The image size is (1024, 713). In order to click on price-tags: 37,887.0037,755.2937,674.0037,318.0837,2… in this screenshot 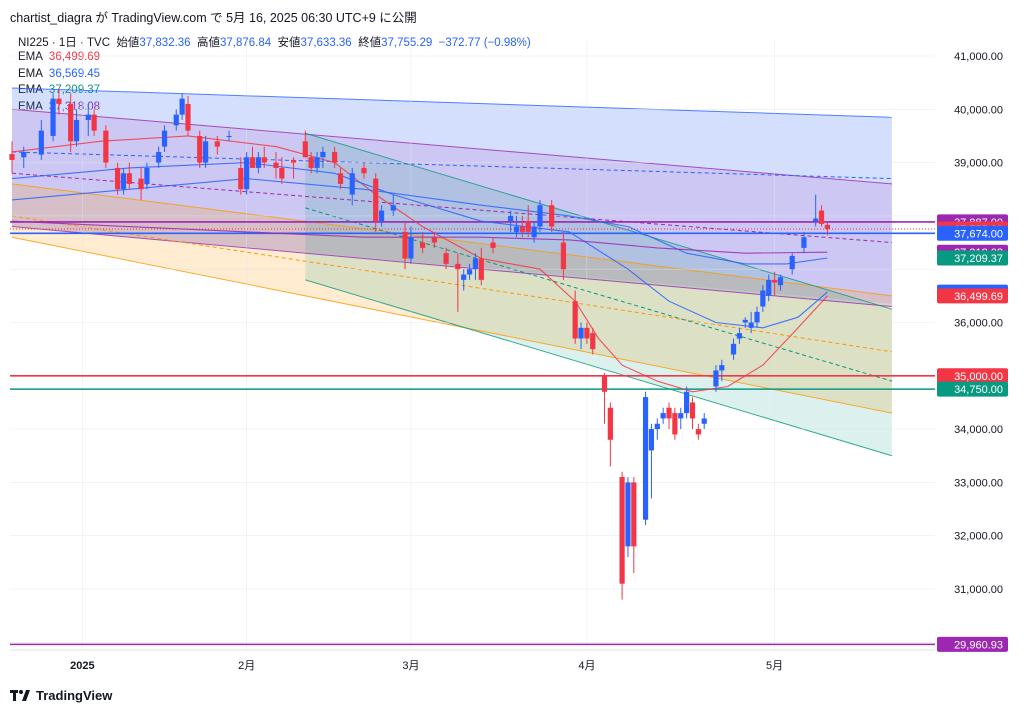, I will do `click(972, 433)`.